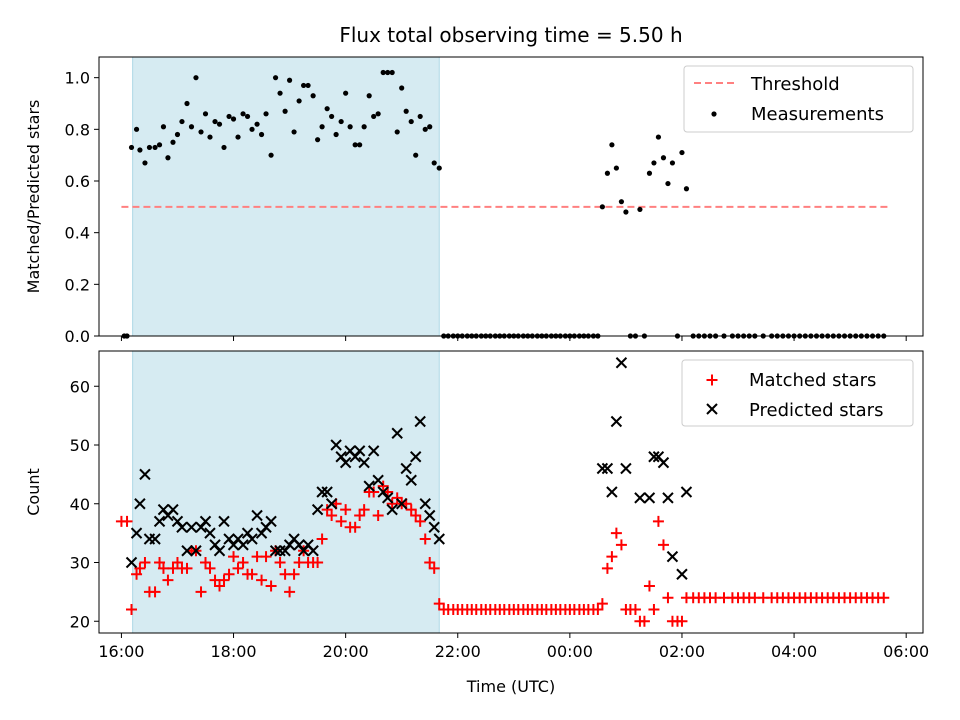 This screenshot has width=960, height=720. I want to click on observing-window-shade, so click(286, 492).